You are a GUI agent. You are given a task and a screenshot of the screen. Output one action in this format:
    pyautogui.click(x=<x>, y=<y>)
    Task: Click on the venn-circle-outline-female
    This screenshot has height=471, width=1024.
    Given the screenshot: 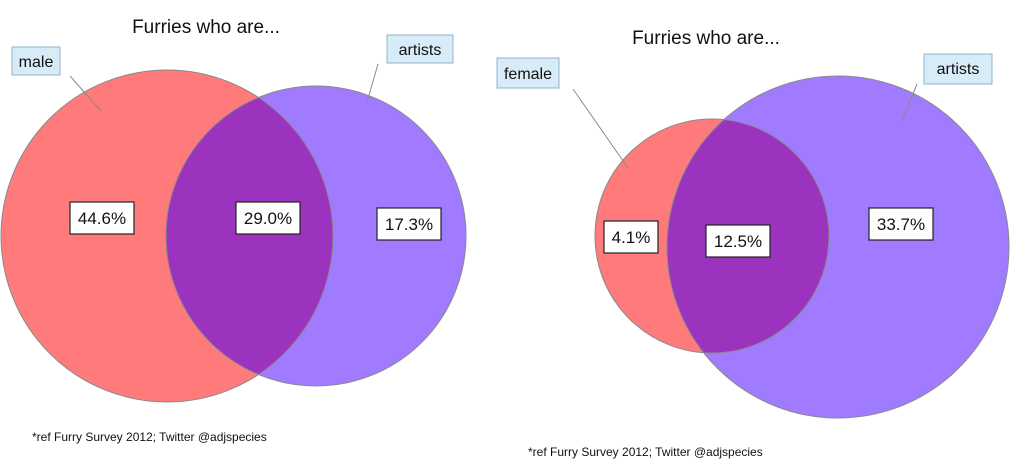 What is the action you would take?
    pyautogui.click(x=712, y=236)
    